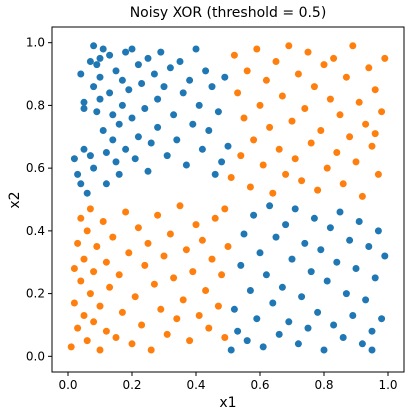  Describe the element at coordinates (131, 385) in the screenshot. I see `x-tick-label: 0.2` at that location.